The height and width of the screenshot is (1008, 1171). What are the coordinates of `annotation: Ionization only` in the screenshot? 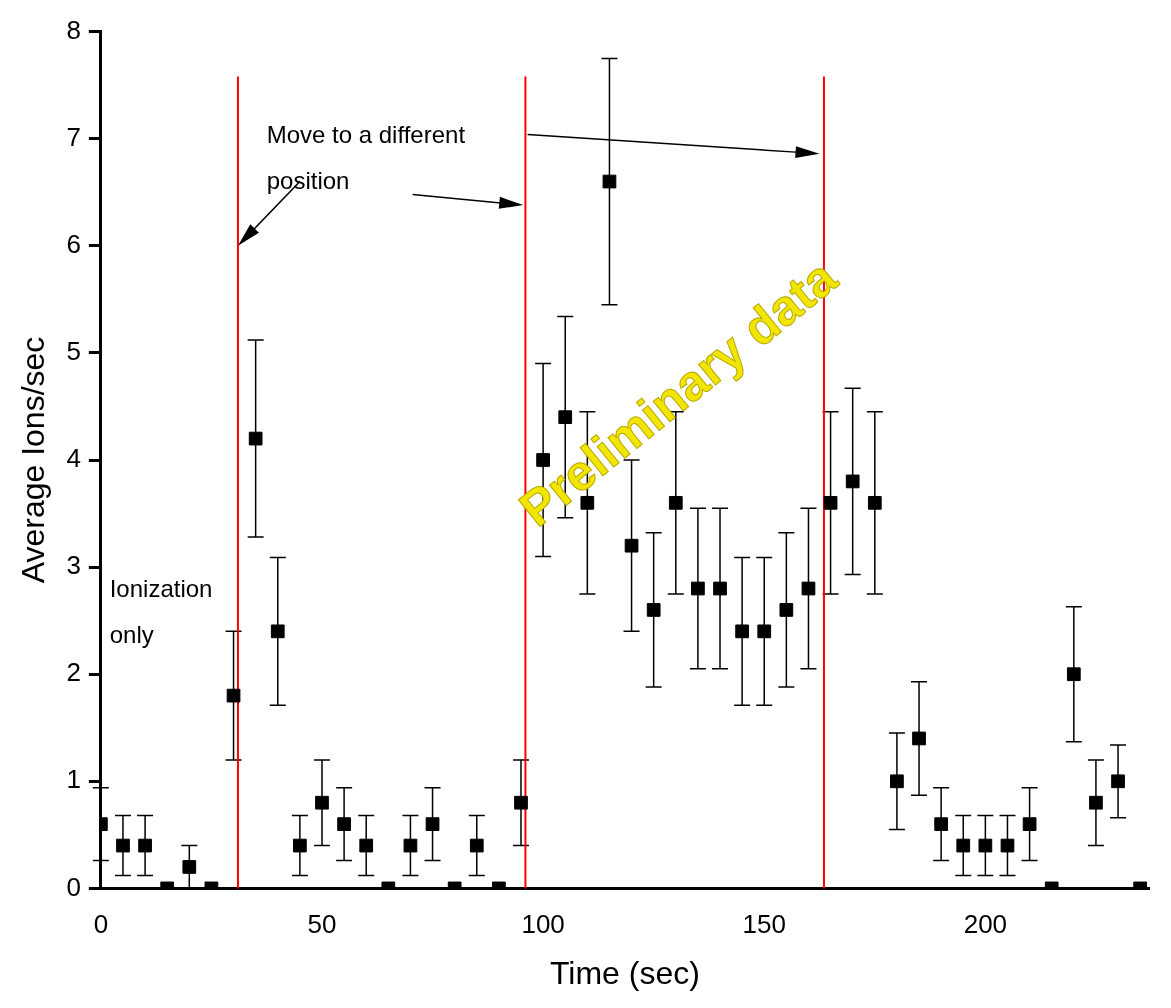 It's located at (161, 612).